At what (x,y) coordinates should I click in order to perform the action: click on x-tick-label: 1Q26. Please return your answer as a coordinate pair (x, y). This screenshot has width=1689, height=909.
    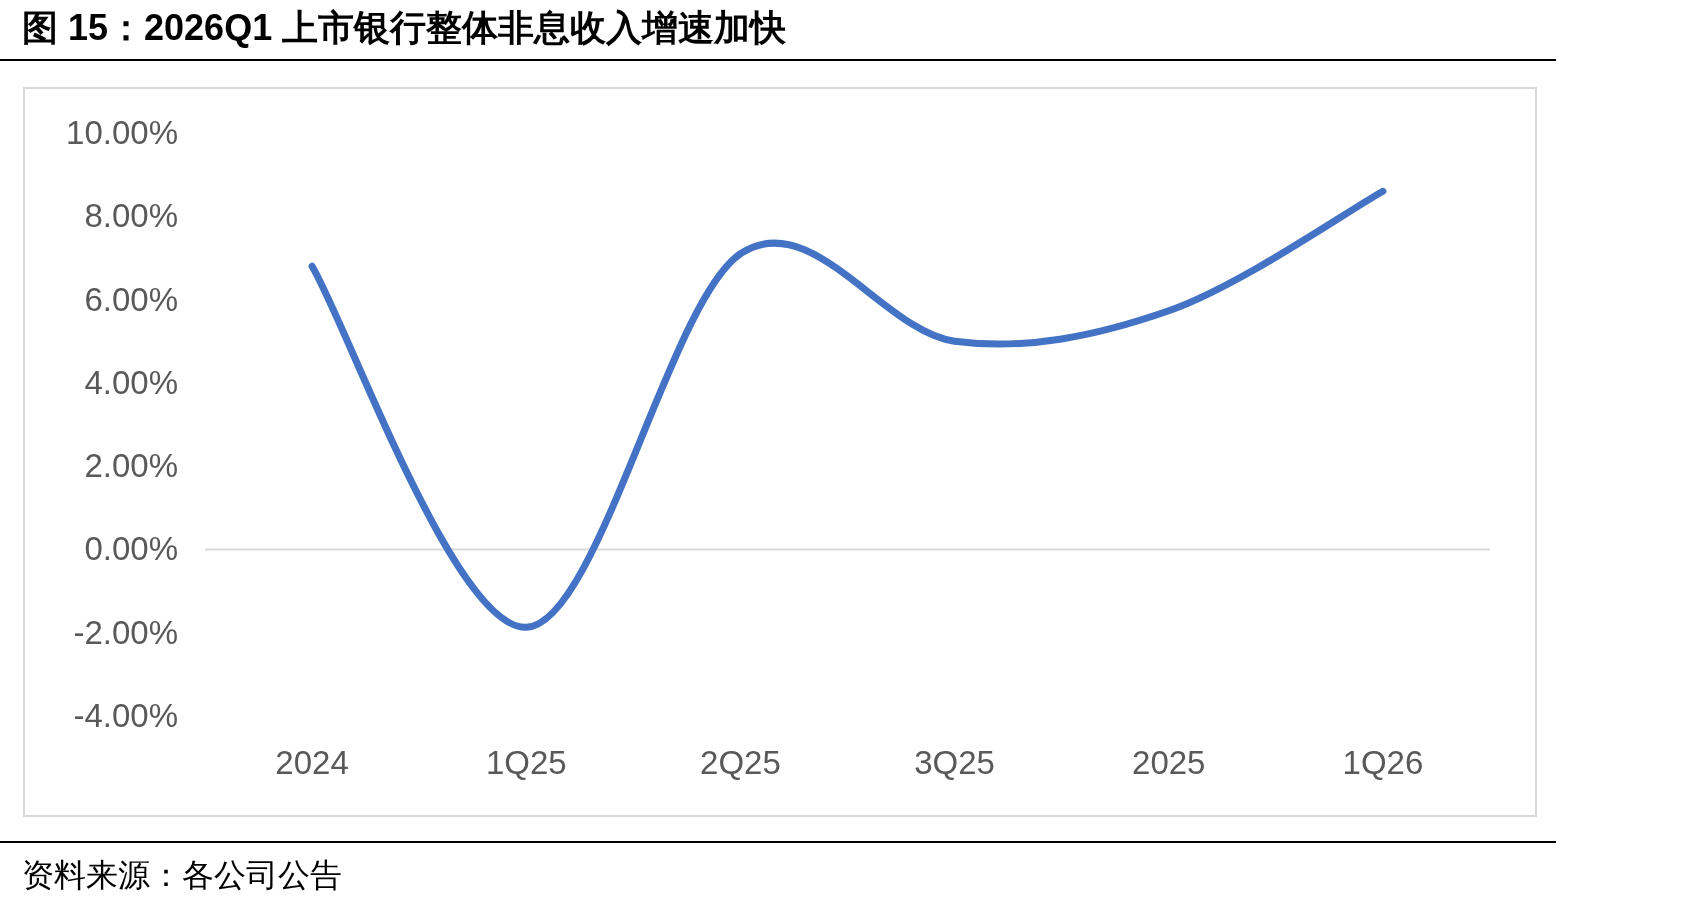
    Looking at the image, I should click on (1383, 762).